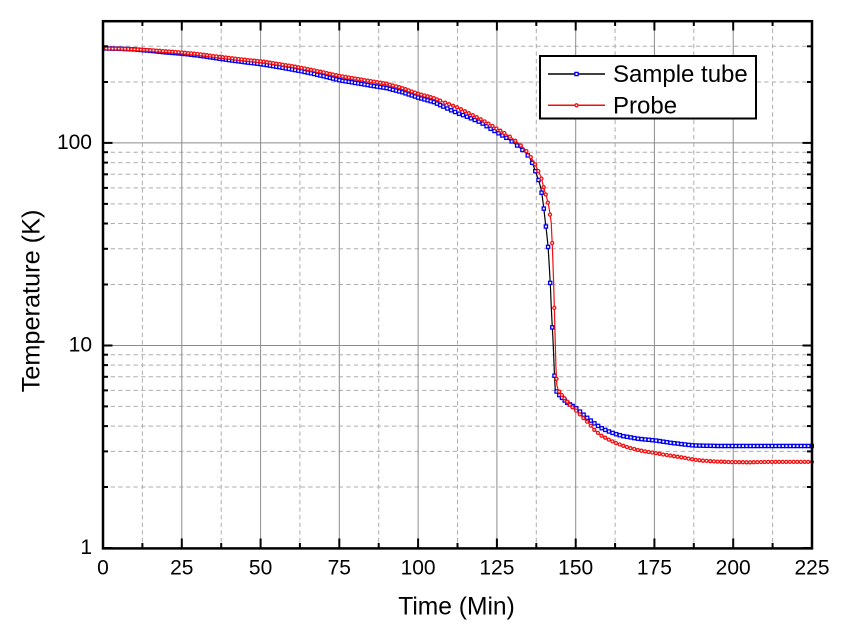  What do you see at coordinates (32, 301) in the screenshot?
I see `svg-text: Temperature (K)` at bounding box center [32, 301].